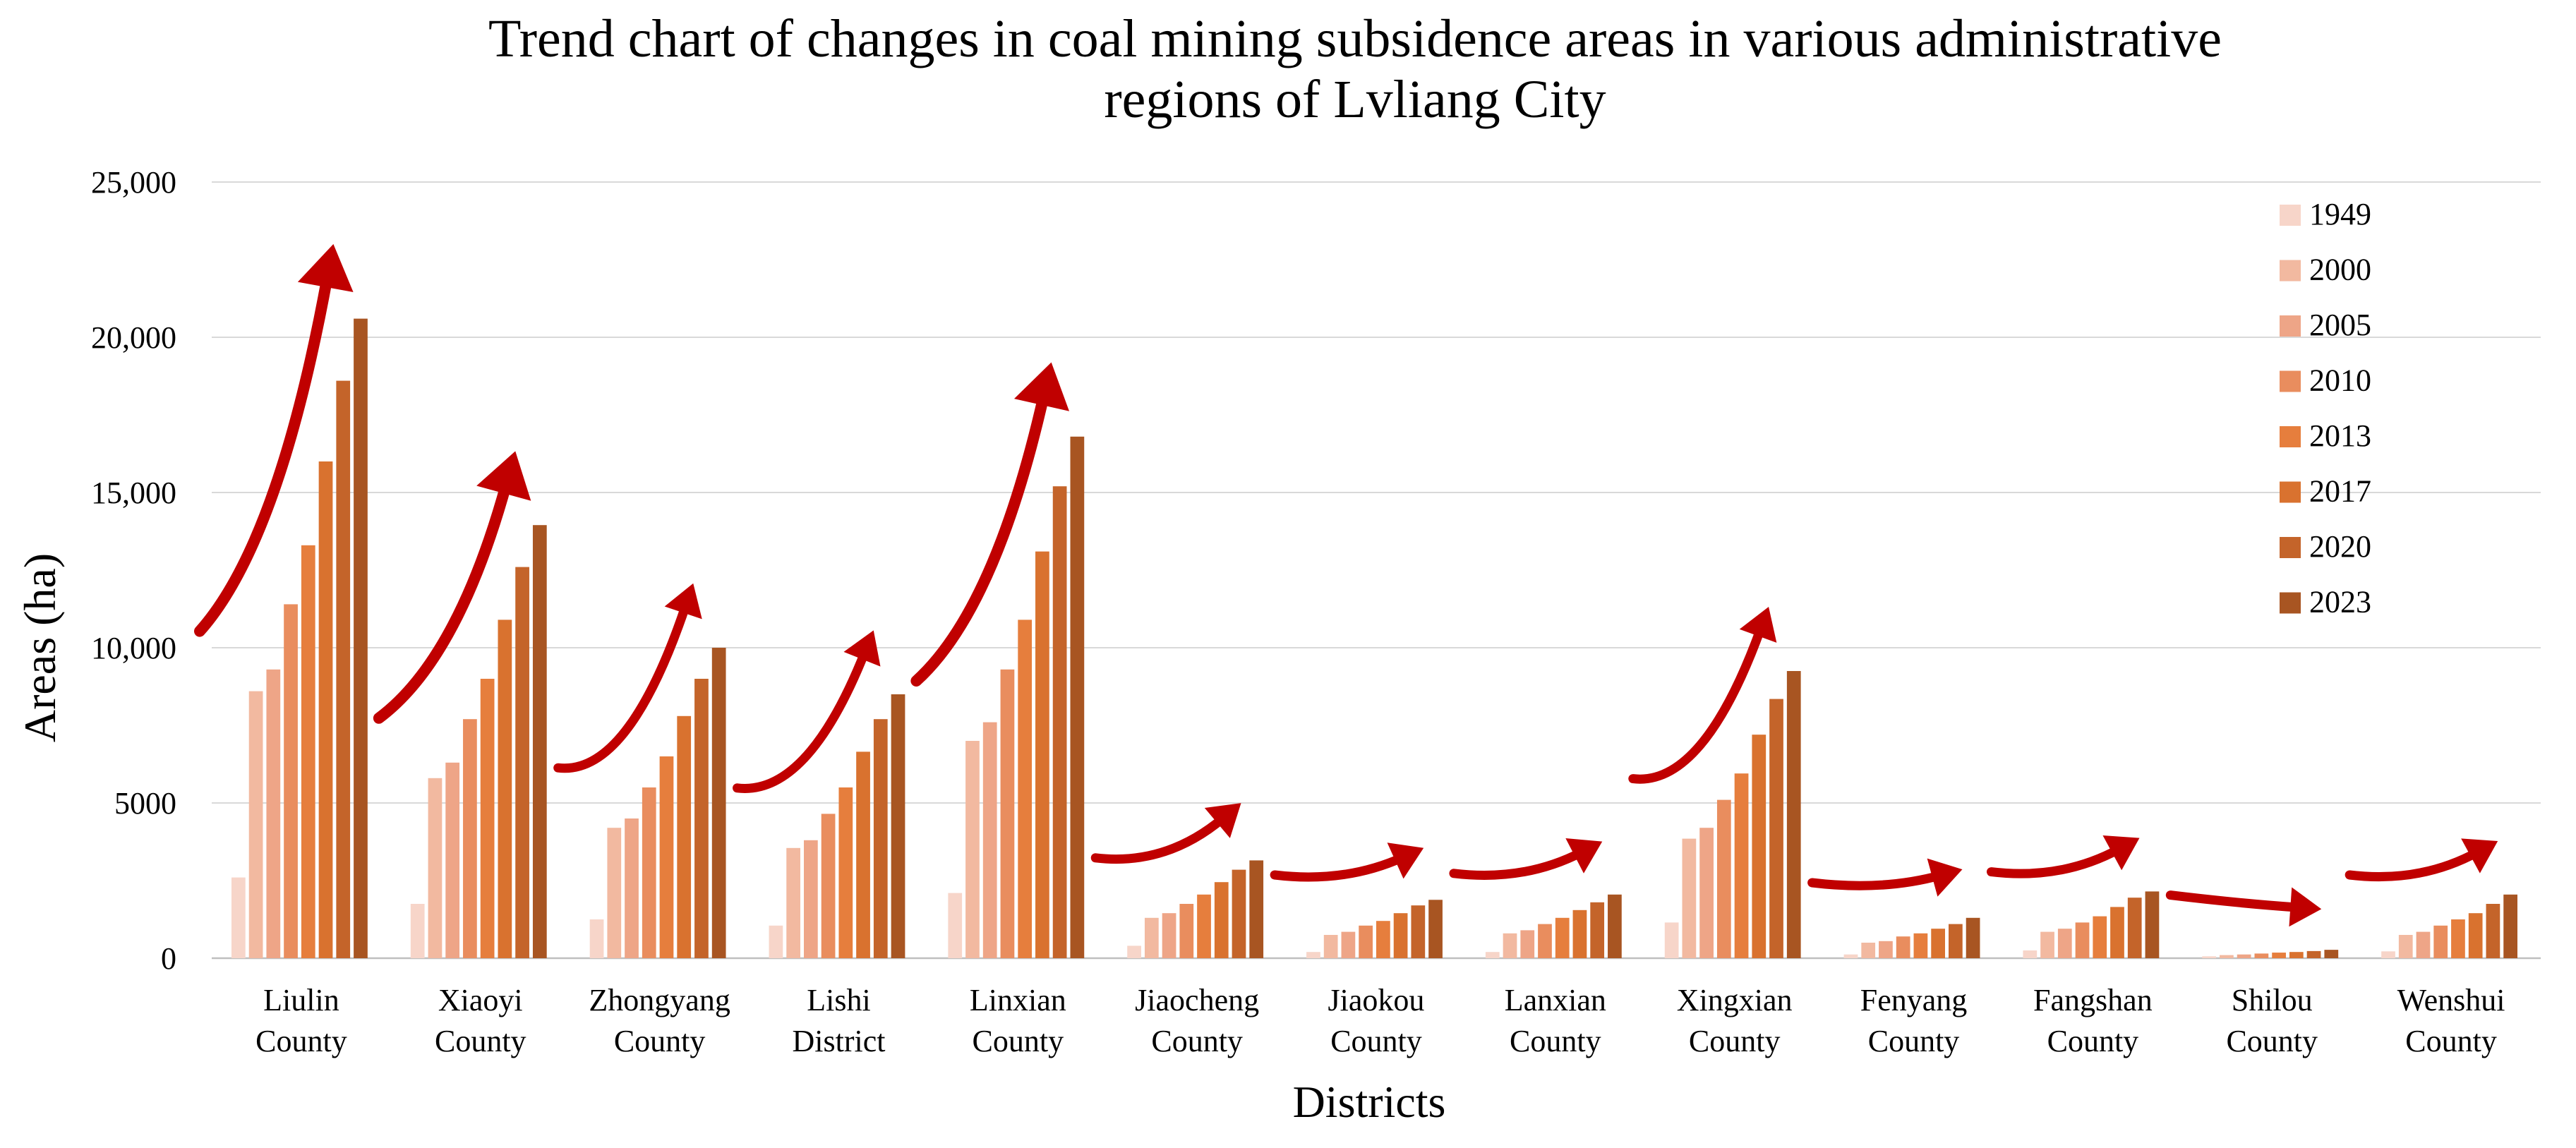  Describe the element at coordinates (2093, 1020) in the screenshot. I see `x-category-label: Fangshan County` at that location.